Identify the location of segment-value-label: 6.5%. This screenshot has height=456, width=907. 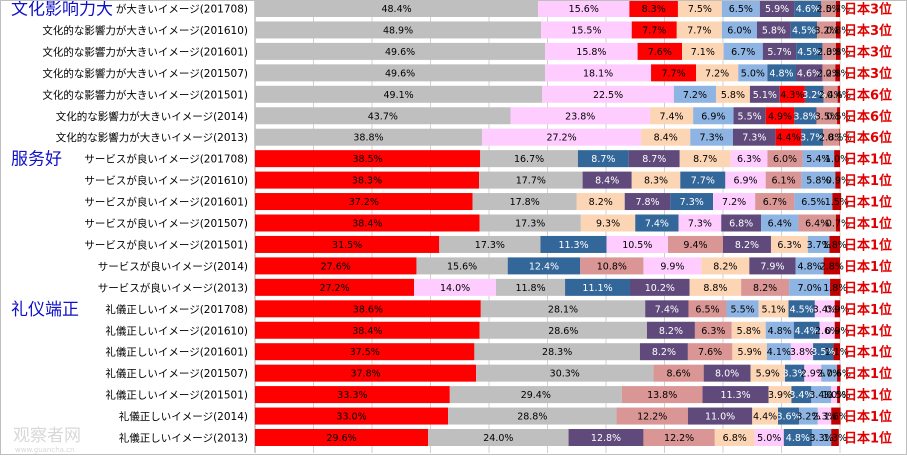
(707, 309).